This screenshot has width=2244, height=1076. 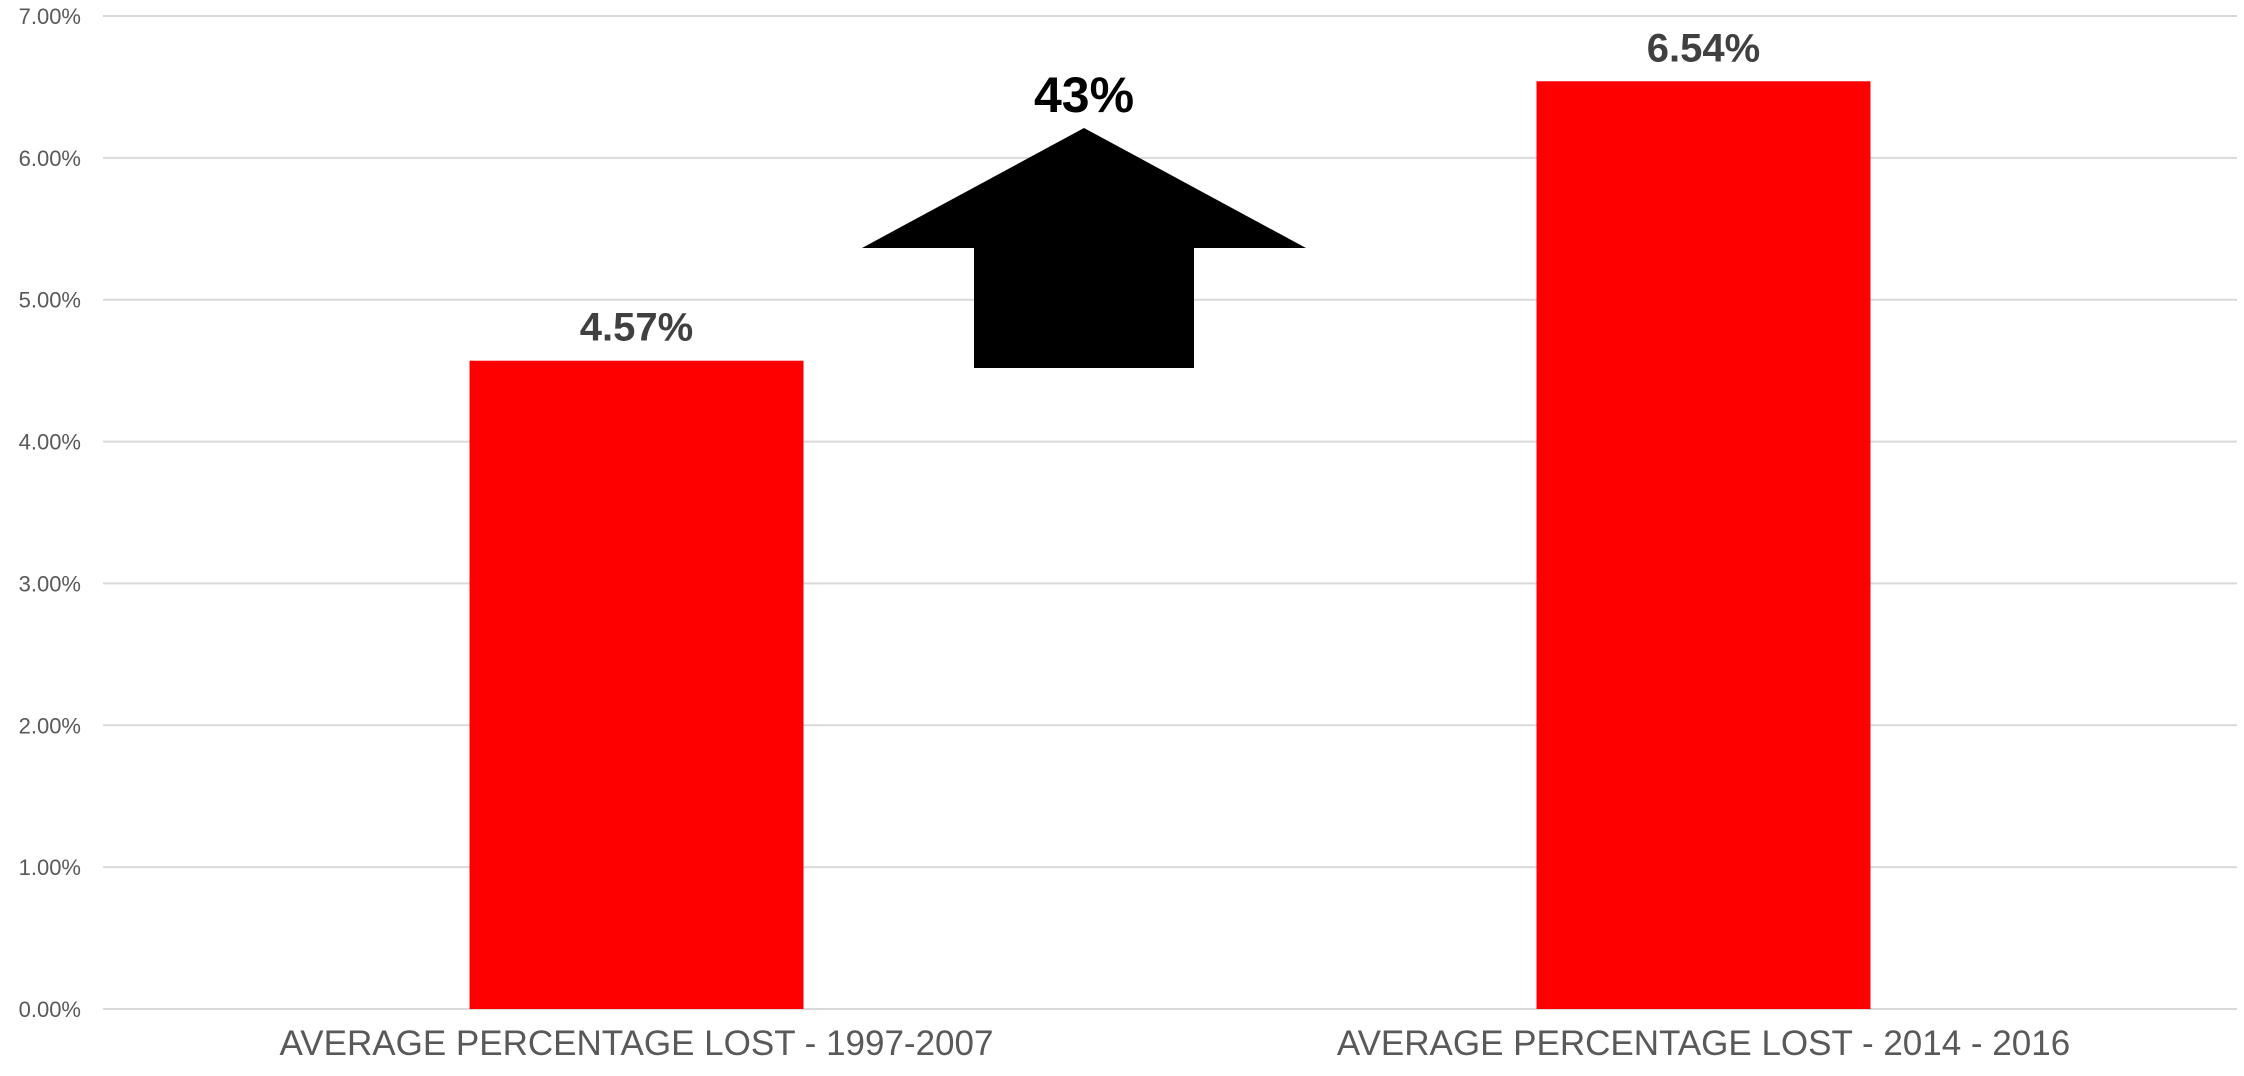 I want to click on y-tick-label: 4.00%, so click(x=50, y=442).